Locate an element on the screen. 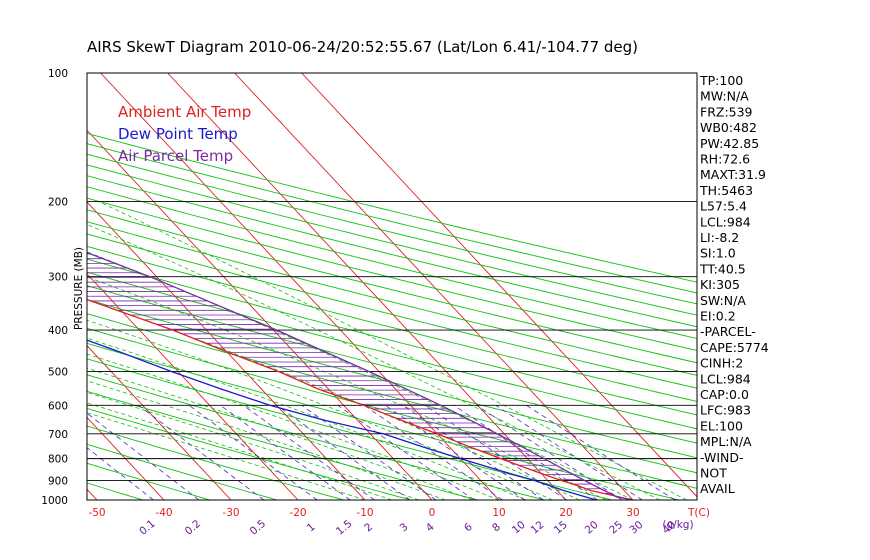 Image resolution: width=870 pixels, height=560 pixels. mixing-ratio-tick-label: 0.5 is located at coordinates (258, 528).